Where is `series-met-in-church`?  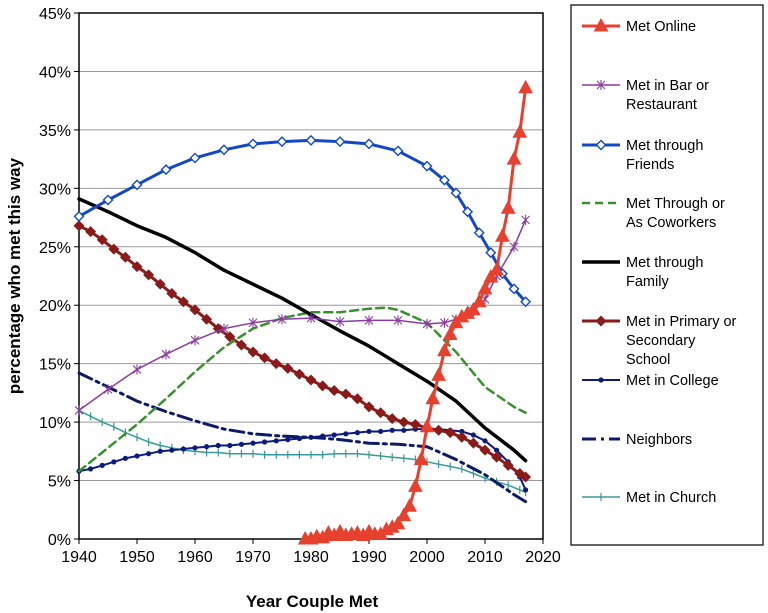 series-met-in-church is located at coordinates (302, 451).